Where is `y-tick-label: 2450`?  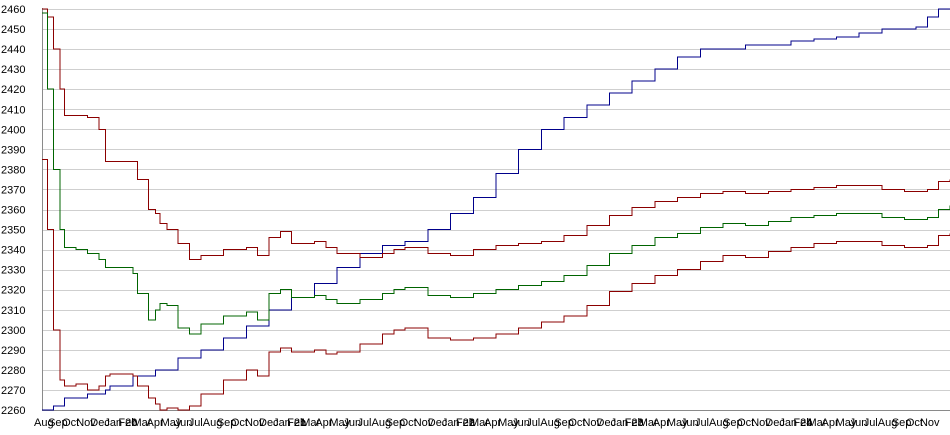
y-tick-label: 2450 is located at coordinates (13, 30).